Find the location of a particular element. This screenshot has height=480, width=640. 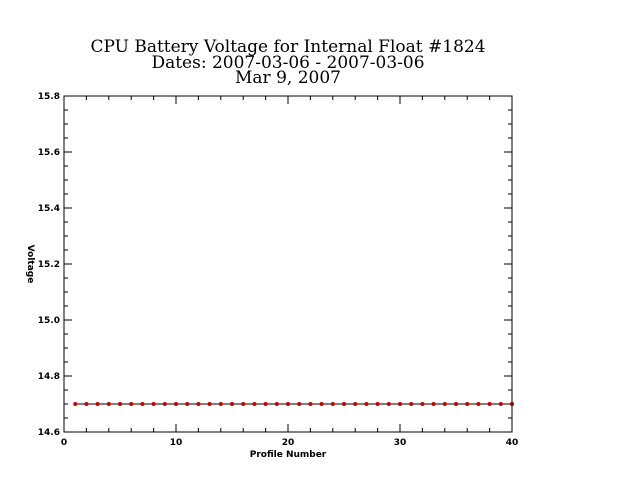

data-markers is located at coordinates (293, 404).